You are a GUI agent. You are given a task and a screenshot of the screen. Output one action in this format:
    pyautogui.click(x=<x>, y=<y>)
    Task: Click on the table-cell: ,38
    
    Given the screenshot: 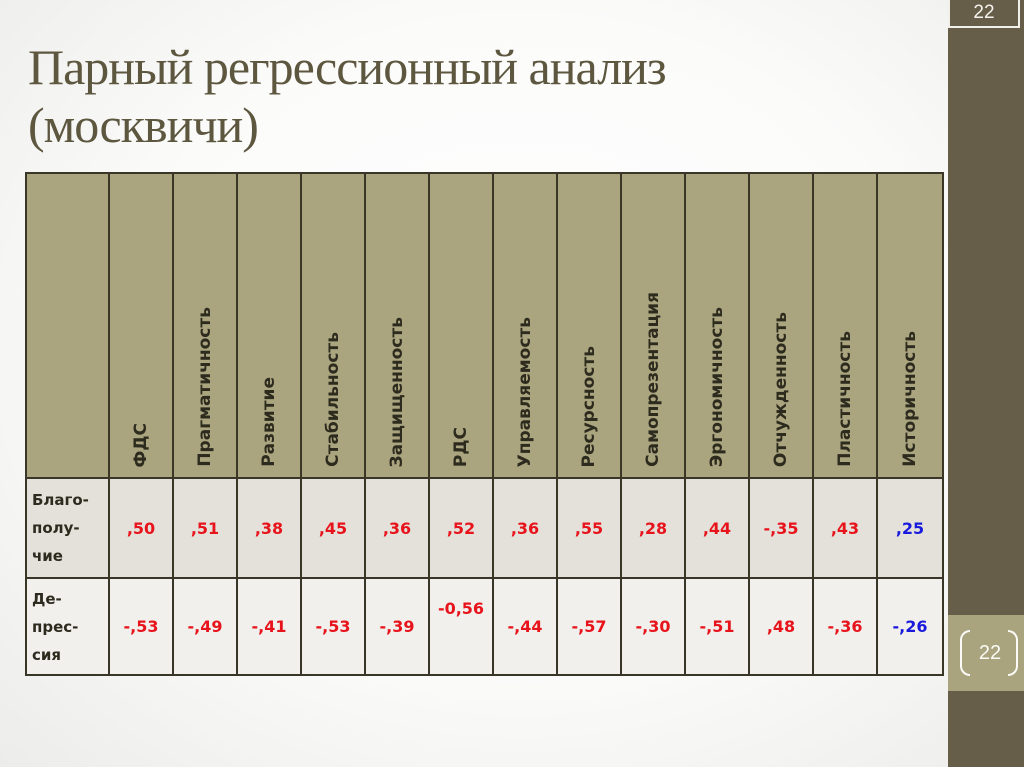 What is the action you would take?
    pyautogui.click(x=269, y=528)
    